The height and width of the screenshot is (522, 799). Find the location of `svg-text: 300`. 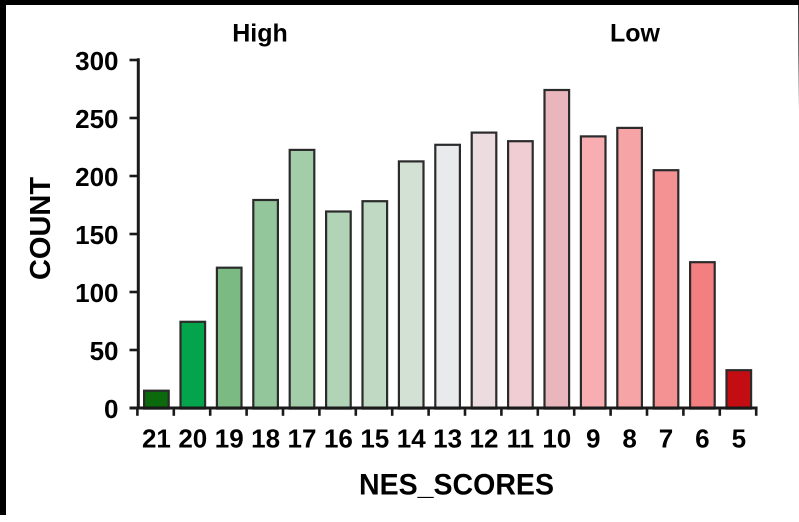

svg-text: 300 is located at coordinates (96, 61).